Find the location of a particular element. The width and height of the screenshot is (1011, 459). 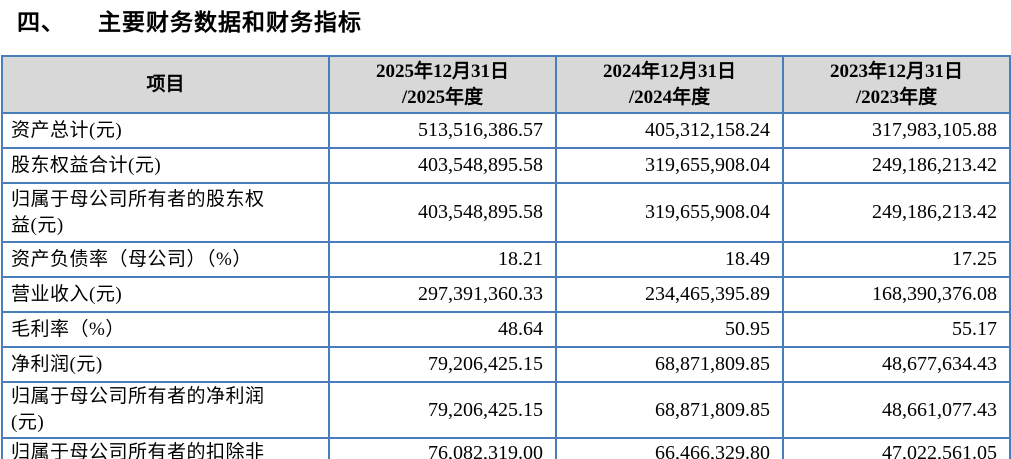

cell-value: 513,516,386.57 is located at coordinates (442, 130).